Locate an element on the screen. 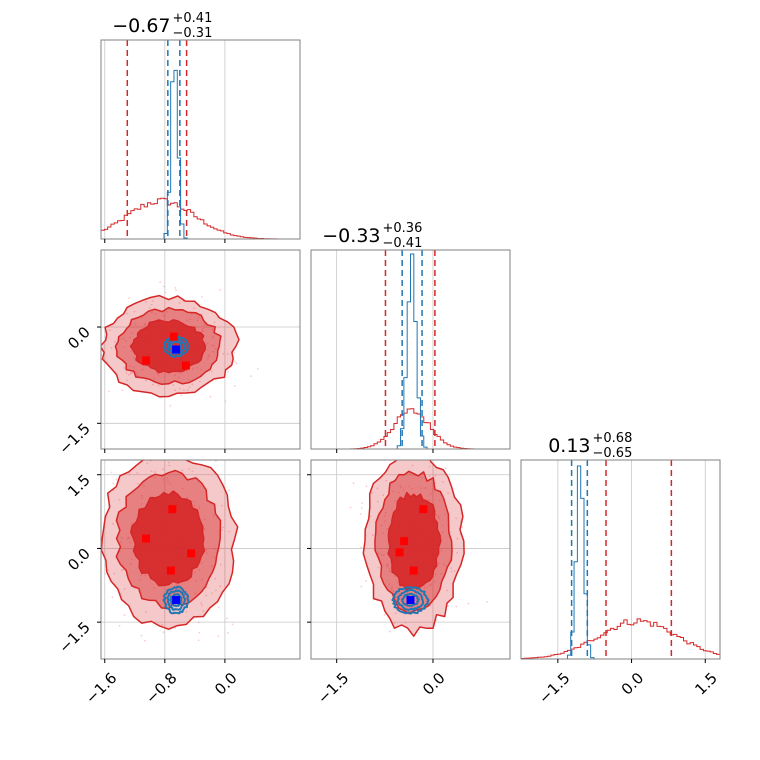 The image size is (760, 760). histogram-broad is located at coordinates (410, 429).